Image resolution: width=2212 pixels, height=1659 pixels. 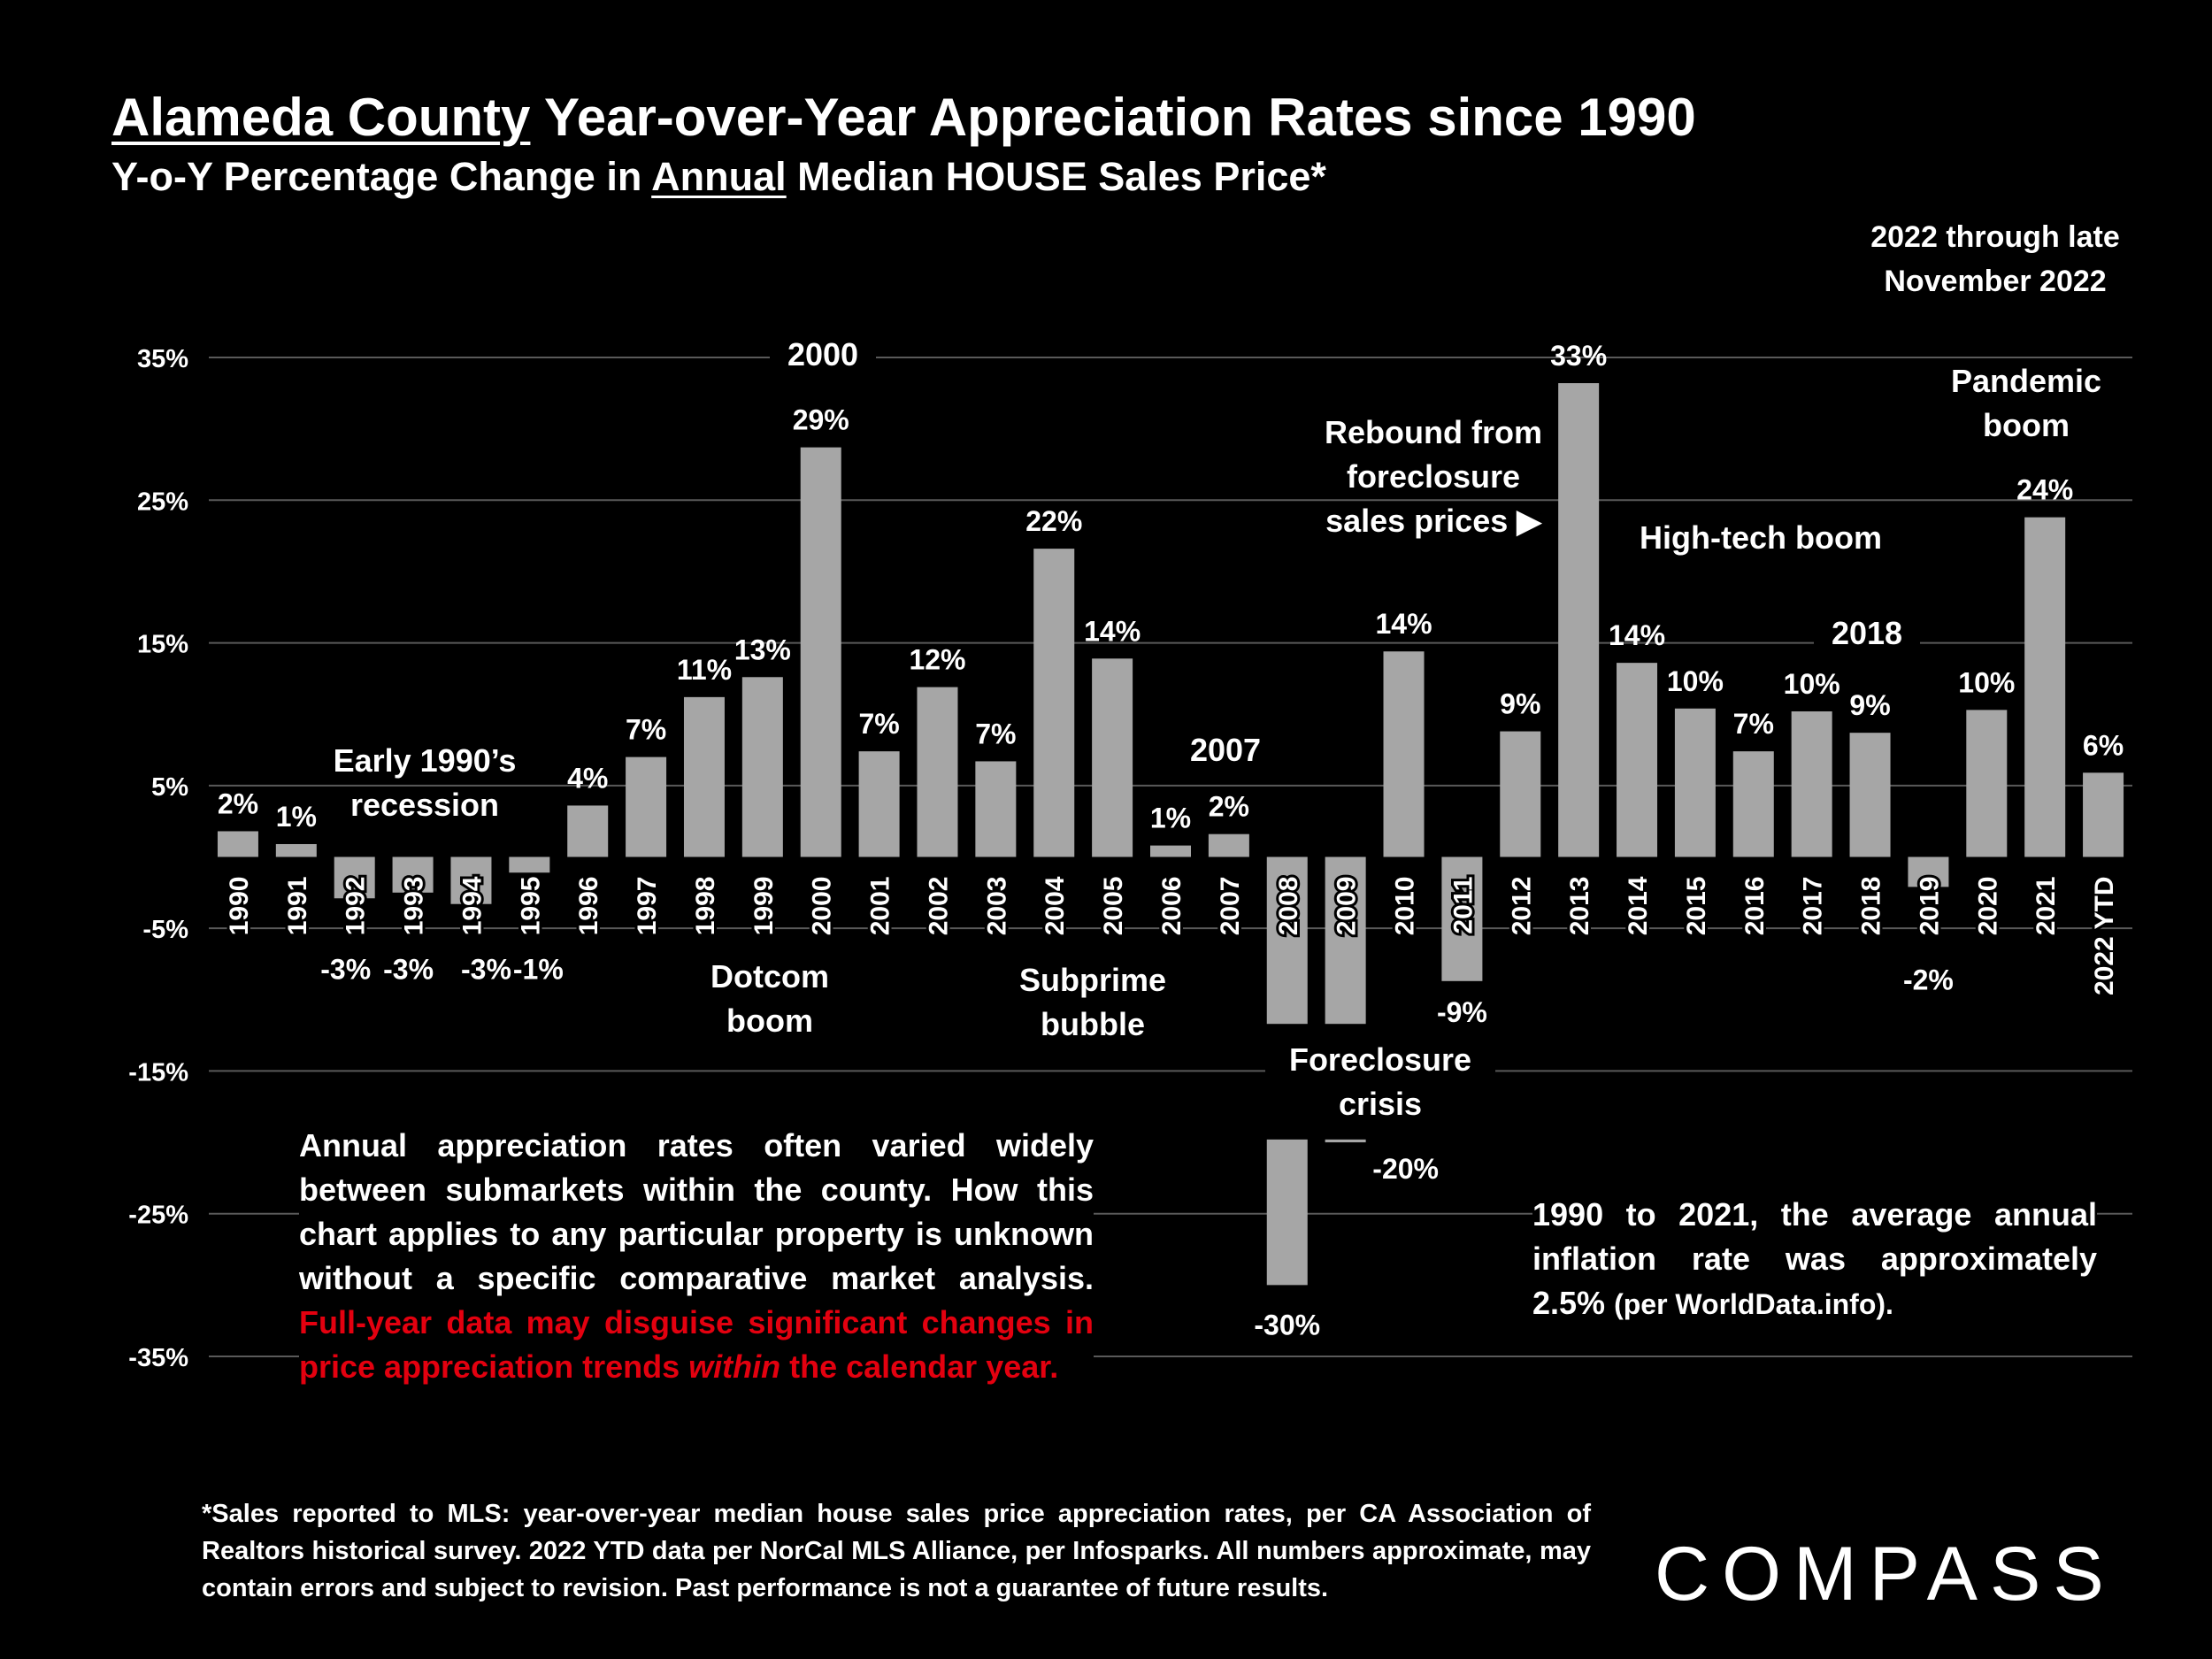 What do you see at coordinates (1462, 1012) in the screenshot?
I see `data-label: -9%` at bounding box center [1462, 1012].